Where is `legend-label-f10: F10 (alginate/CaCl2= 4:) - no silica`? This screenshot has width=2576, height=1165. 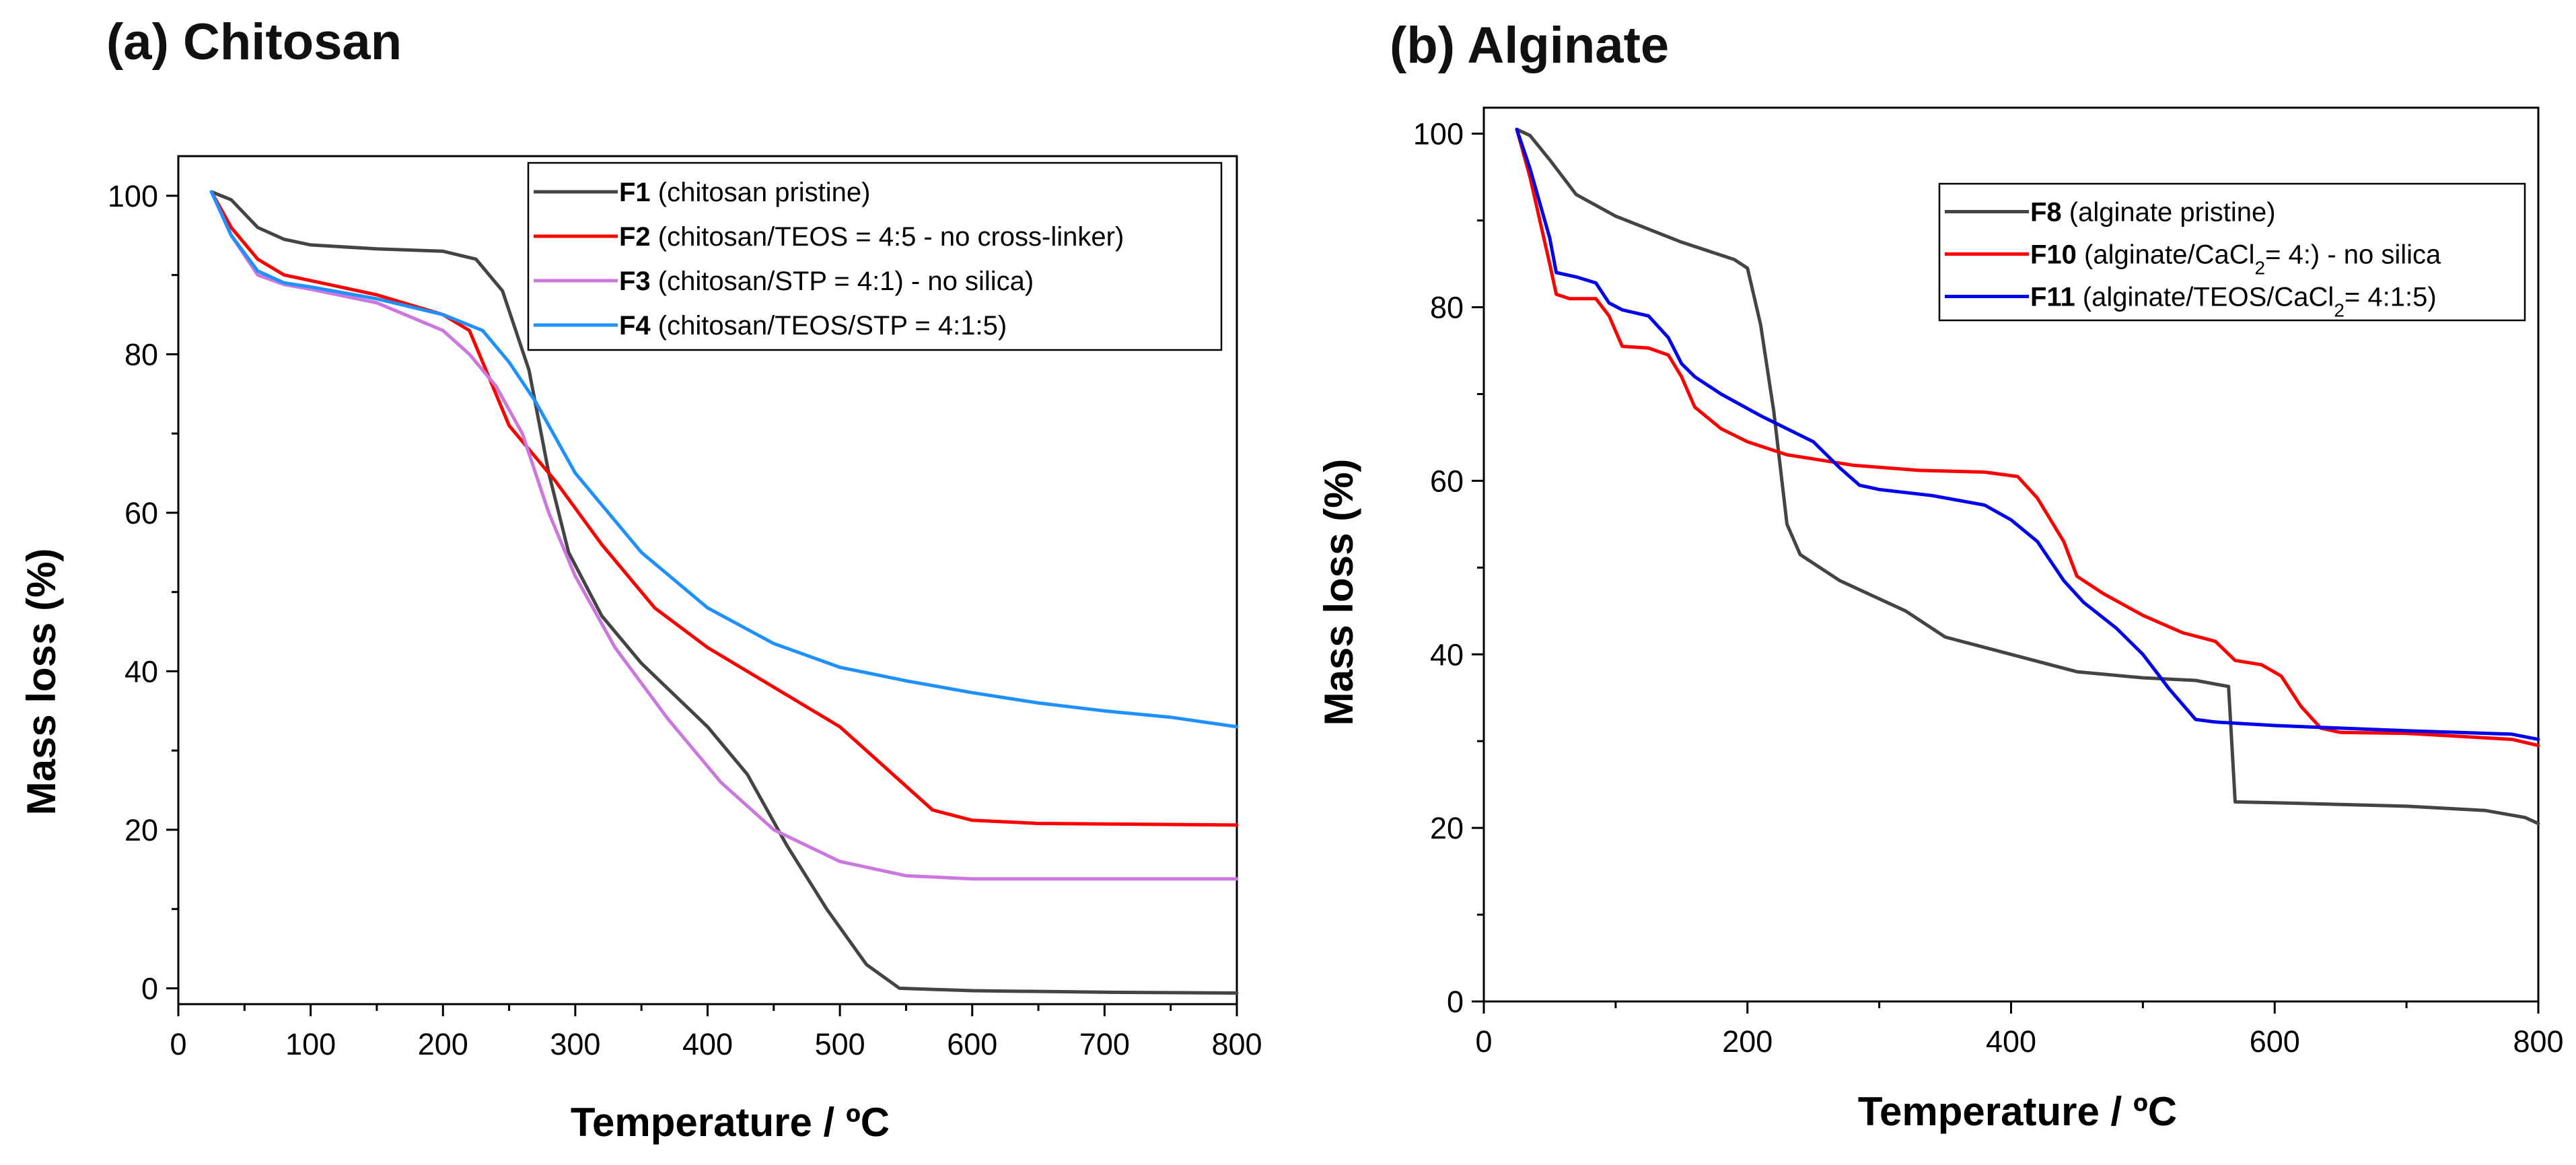 legend-label-f10: F10 (alginate/CaCl2= 4:) - no silica is located at coordinates (2235, 259).